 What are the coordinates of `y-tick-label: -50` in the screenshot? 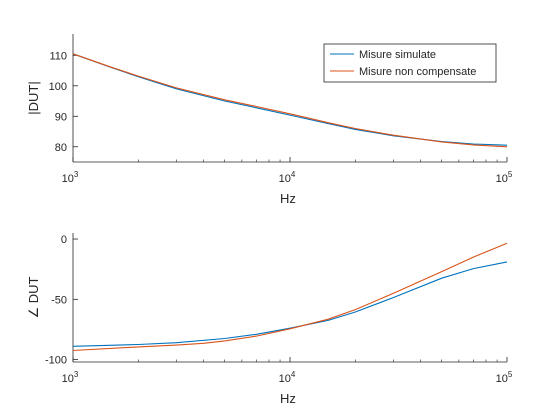 It's located at (59, 300).